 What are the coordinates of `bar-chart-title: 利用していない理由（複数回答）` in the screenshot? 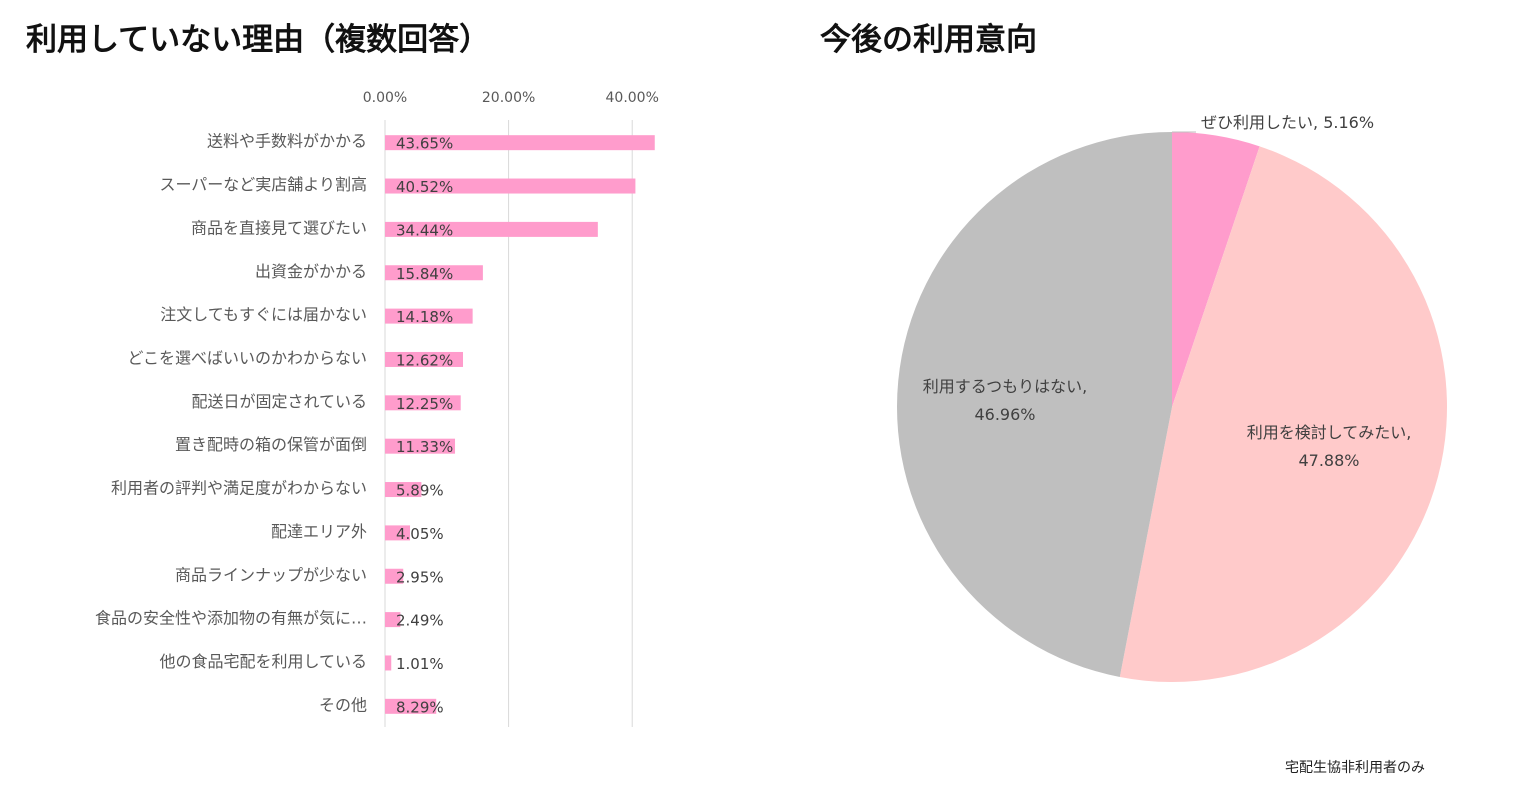 It's located at (258, 40).